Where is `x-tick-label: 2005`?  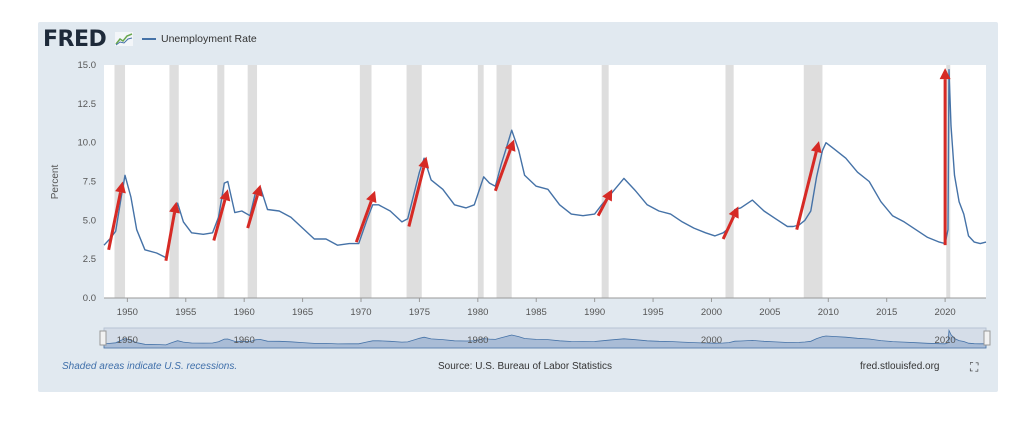 x-tick-label: 2005 is located at coordinates (769, 312).